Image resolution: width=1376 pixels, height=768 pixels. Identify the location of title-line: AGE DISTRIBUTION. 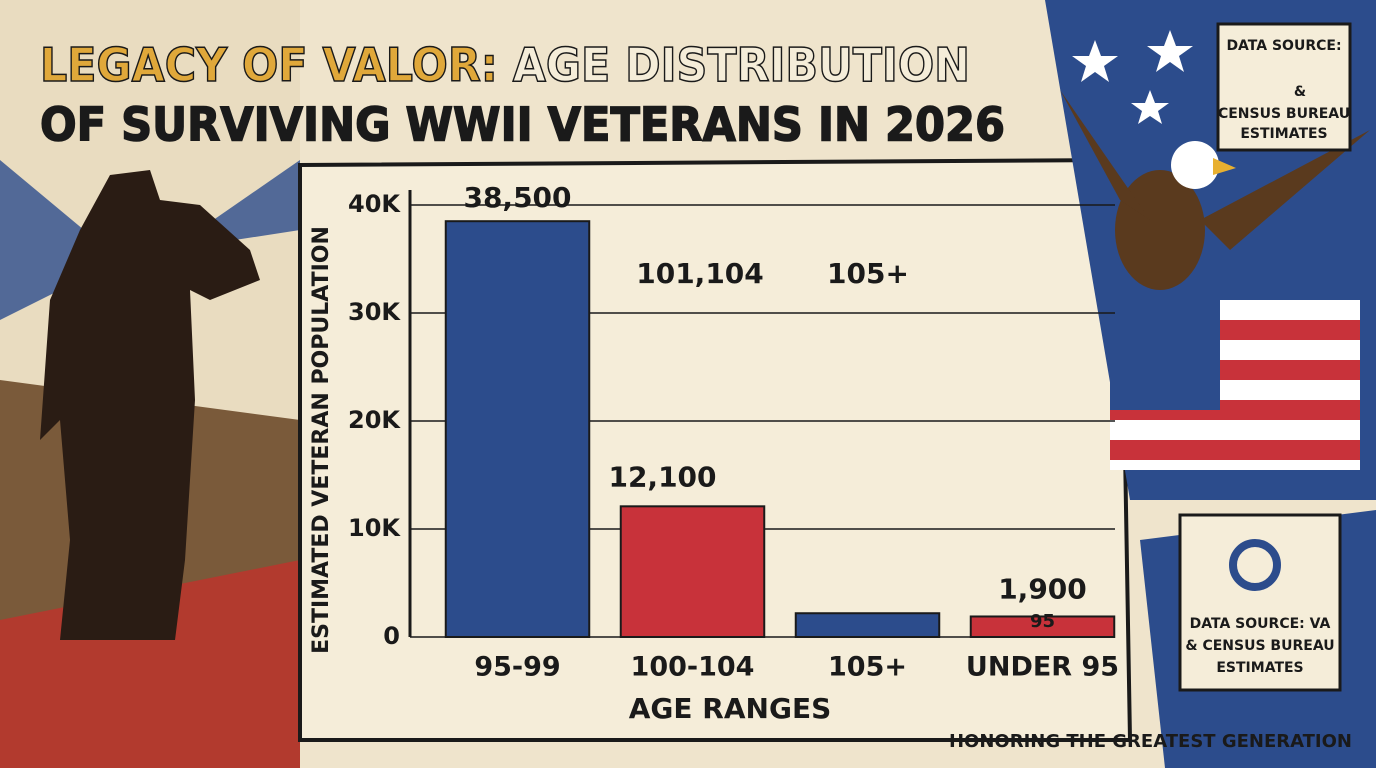
(741, 65).